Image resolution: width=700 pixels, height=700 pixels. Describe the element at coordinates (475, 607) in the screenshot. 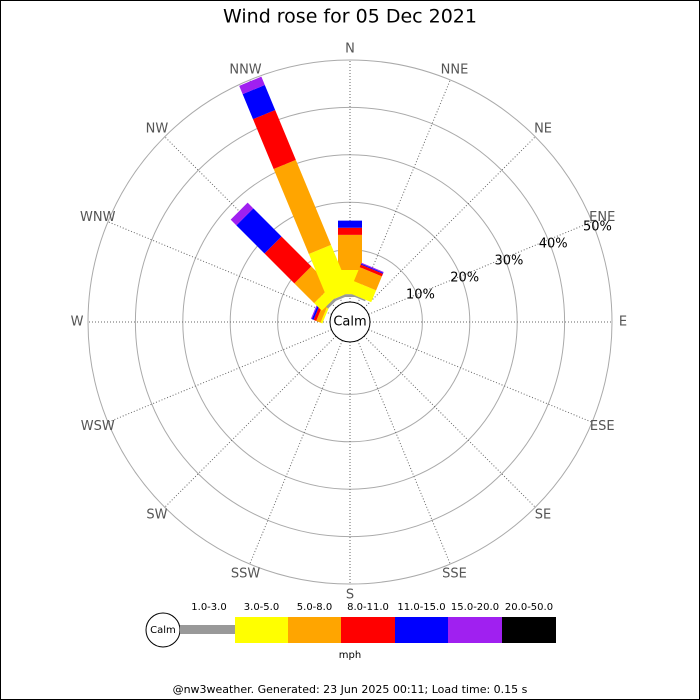

I see `legend-label: 15.0-20.0` at that location.